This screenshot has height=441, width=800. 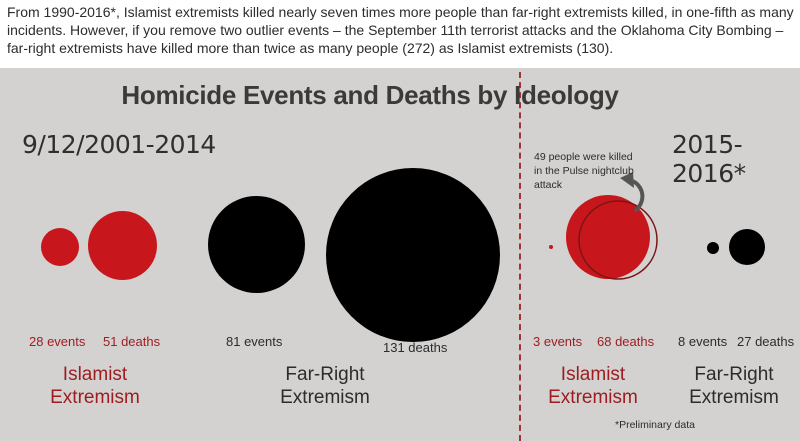 I want to click on infographic-title: Homicide Events and Deaths by Ideology, so click(x=370, y=95).